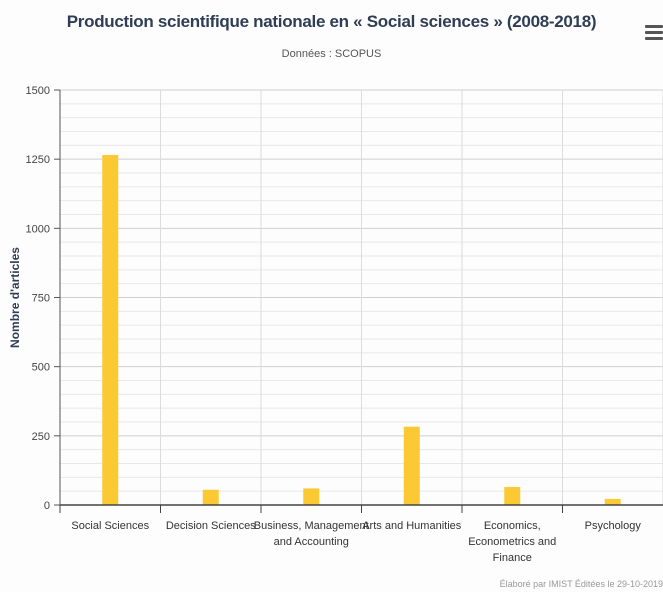 The height and width of the screenshot is (592, 663). What do you see at coordinates (613, 526) in the screenshot?
I see `x-tick-label: Psychology` at bounding box center [613, 526].